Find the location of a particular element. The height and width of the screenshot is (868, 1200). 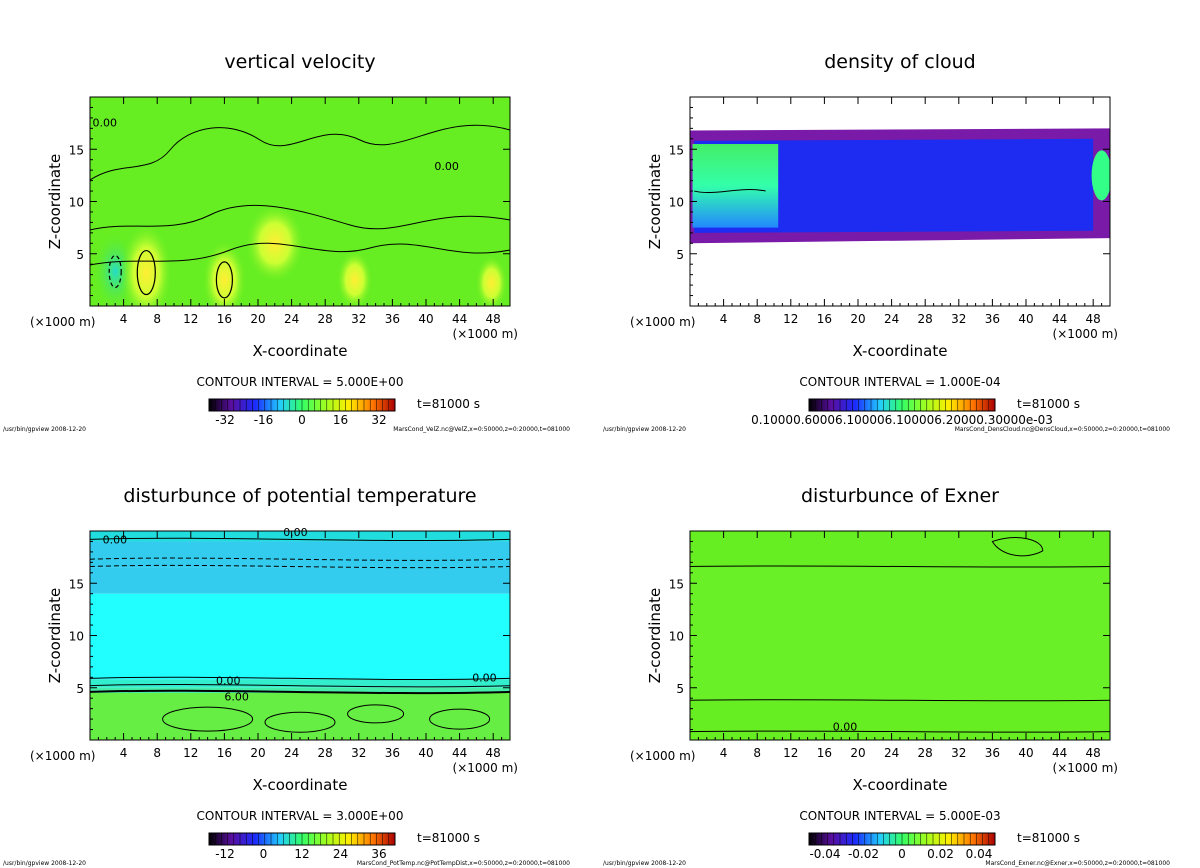

colorbar-tick-label: 12 is located at coordinates (301, 854).